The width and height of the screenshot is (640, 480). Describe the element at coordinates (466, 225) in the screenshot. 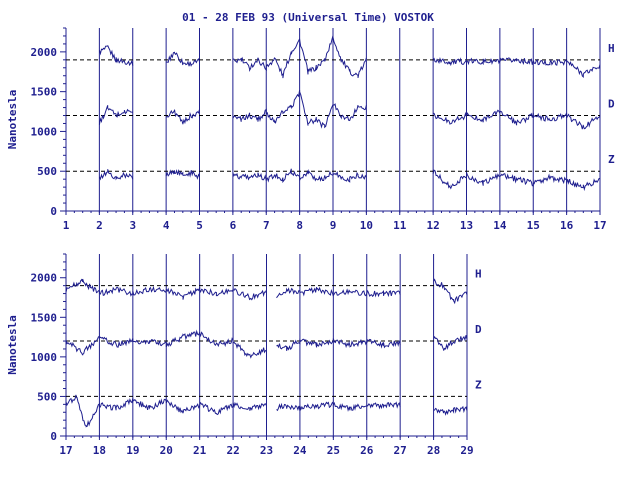

I see `x-tick-label: 13` at that location.